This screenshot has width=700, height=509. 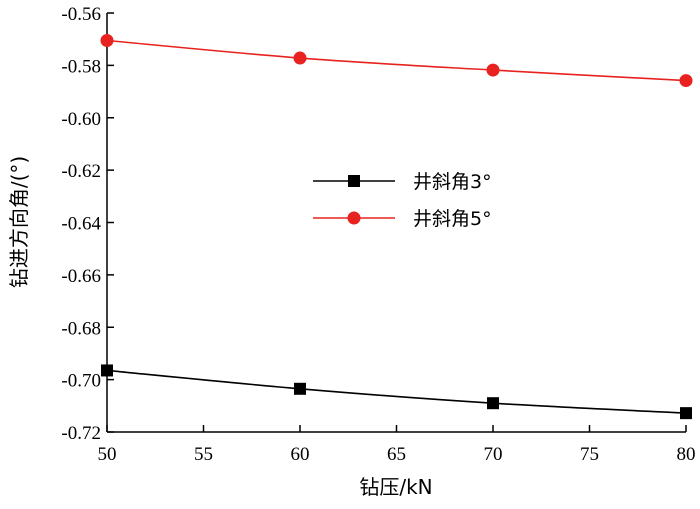 What do you see at coordinates (81, 14) in the screenshot?
I see `y-tick-label: -0.56` at bounding box center [81, 14].